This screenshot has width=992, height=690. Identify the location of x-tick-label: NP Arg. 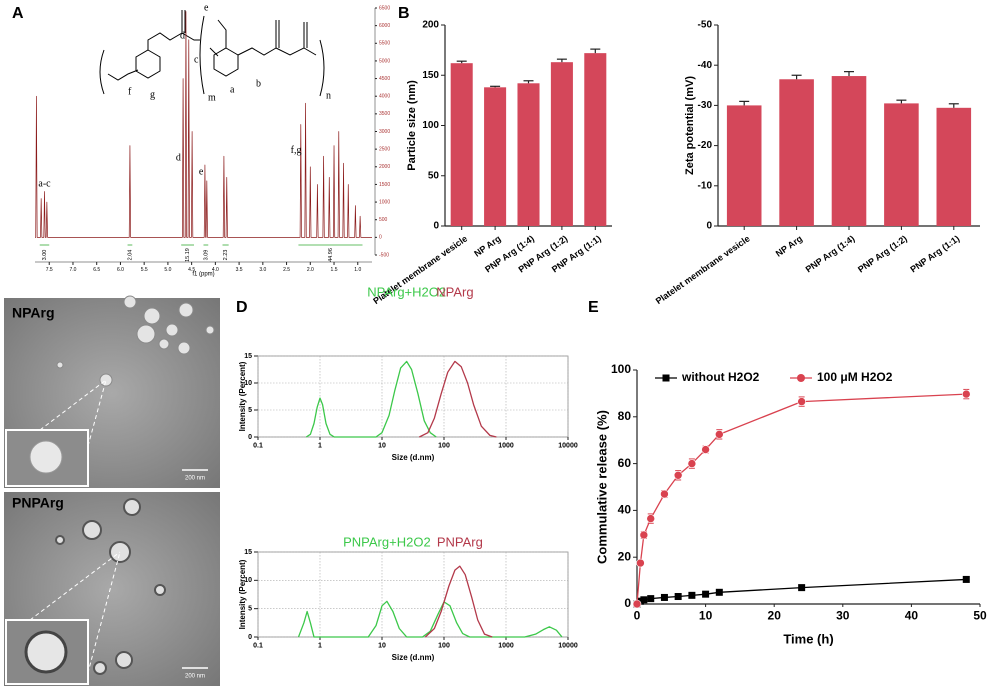
(789, 245).